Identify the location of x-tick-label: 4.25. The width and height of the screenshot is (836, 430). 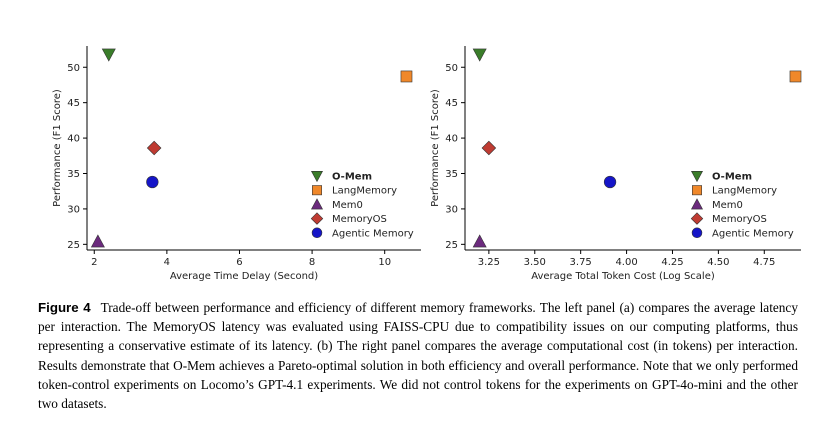
(672, 262).